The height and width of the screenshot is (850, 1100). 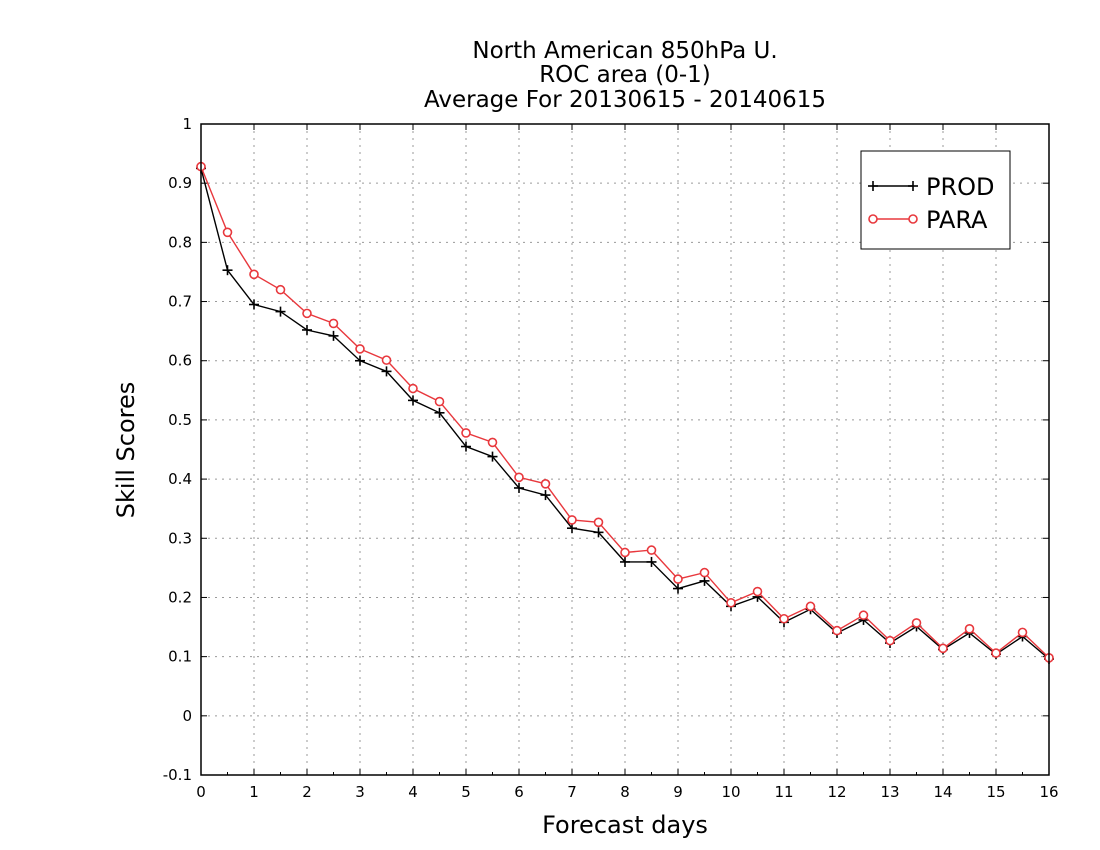 What do you see at coordinates (960, 187) in the screenshot?
I see `legend-label-prod: PROD` at bounding box center [960, 187].